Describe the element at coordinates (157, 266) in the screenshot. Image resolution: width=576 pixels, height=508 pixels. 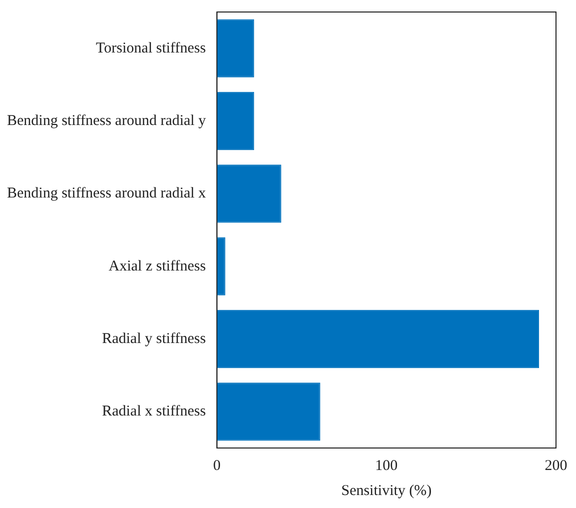
I see `y-tick-label: Axial z stiffness` at that location.